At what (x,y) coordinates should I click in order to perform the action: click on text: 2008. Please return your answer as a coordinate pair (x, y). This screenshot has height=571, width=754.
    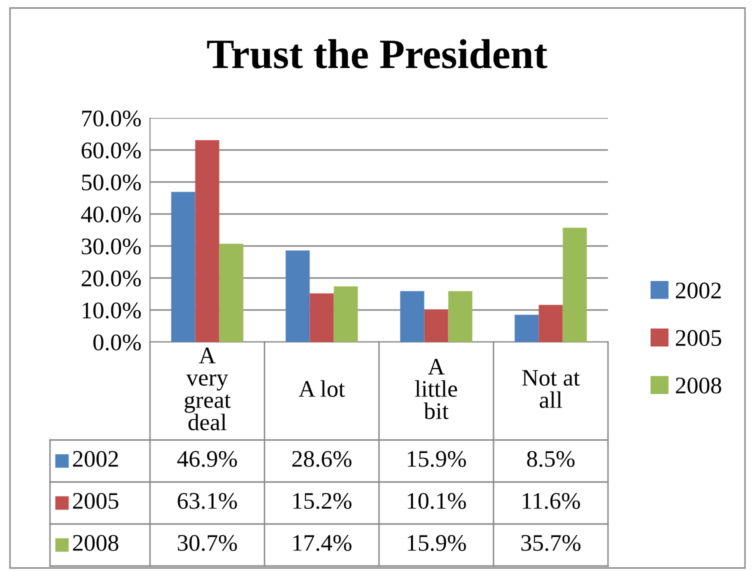
    Looking at the image, I should click on (95, 542).